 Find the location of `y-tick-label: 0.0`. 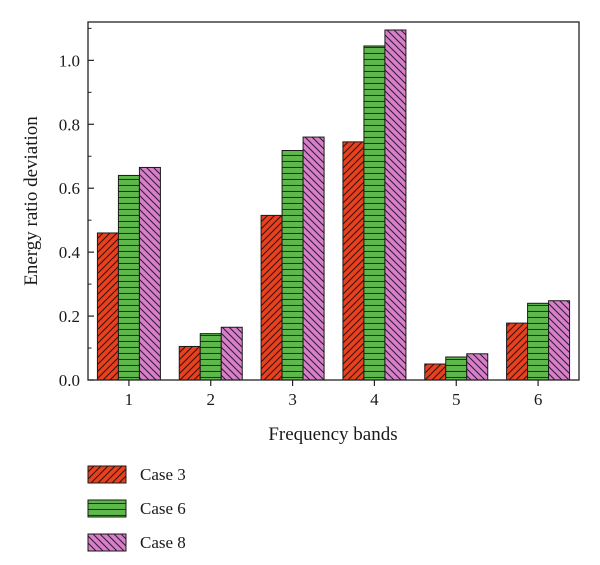

y-tick-label: 0.0 is located at coordinates (69, 380).